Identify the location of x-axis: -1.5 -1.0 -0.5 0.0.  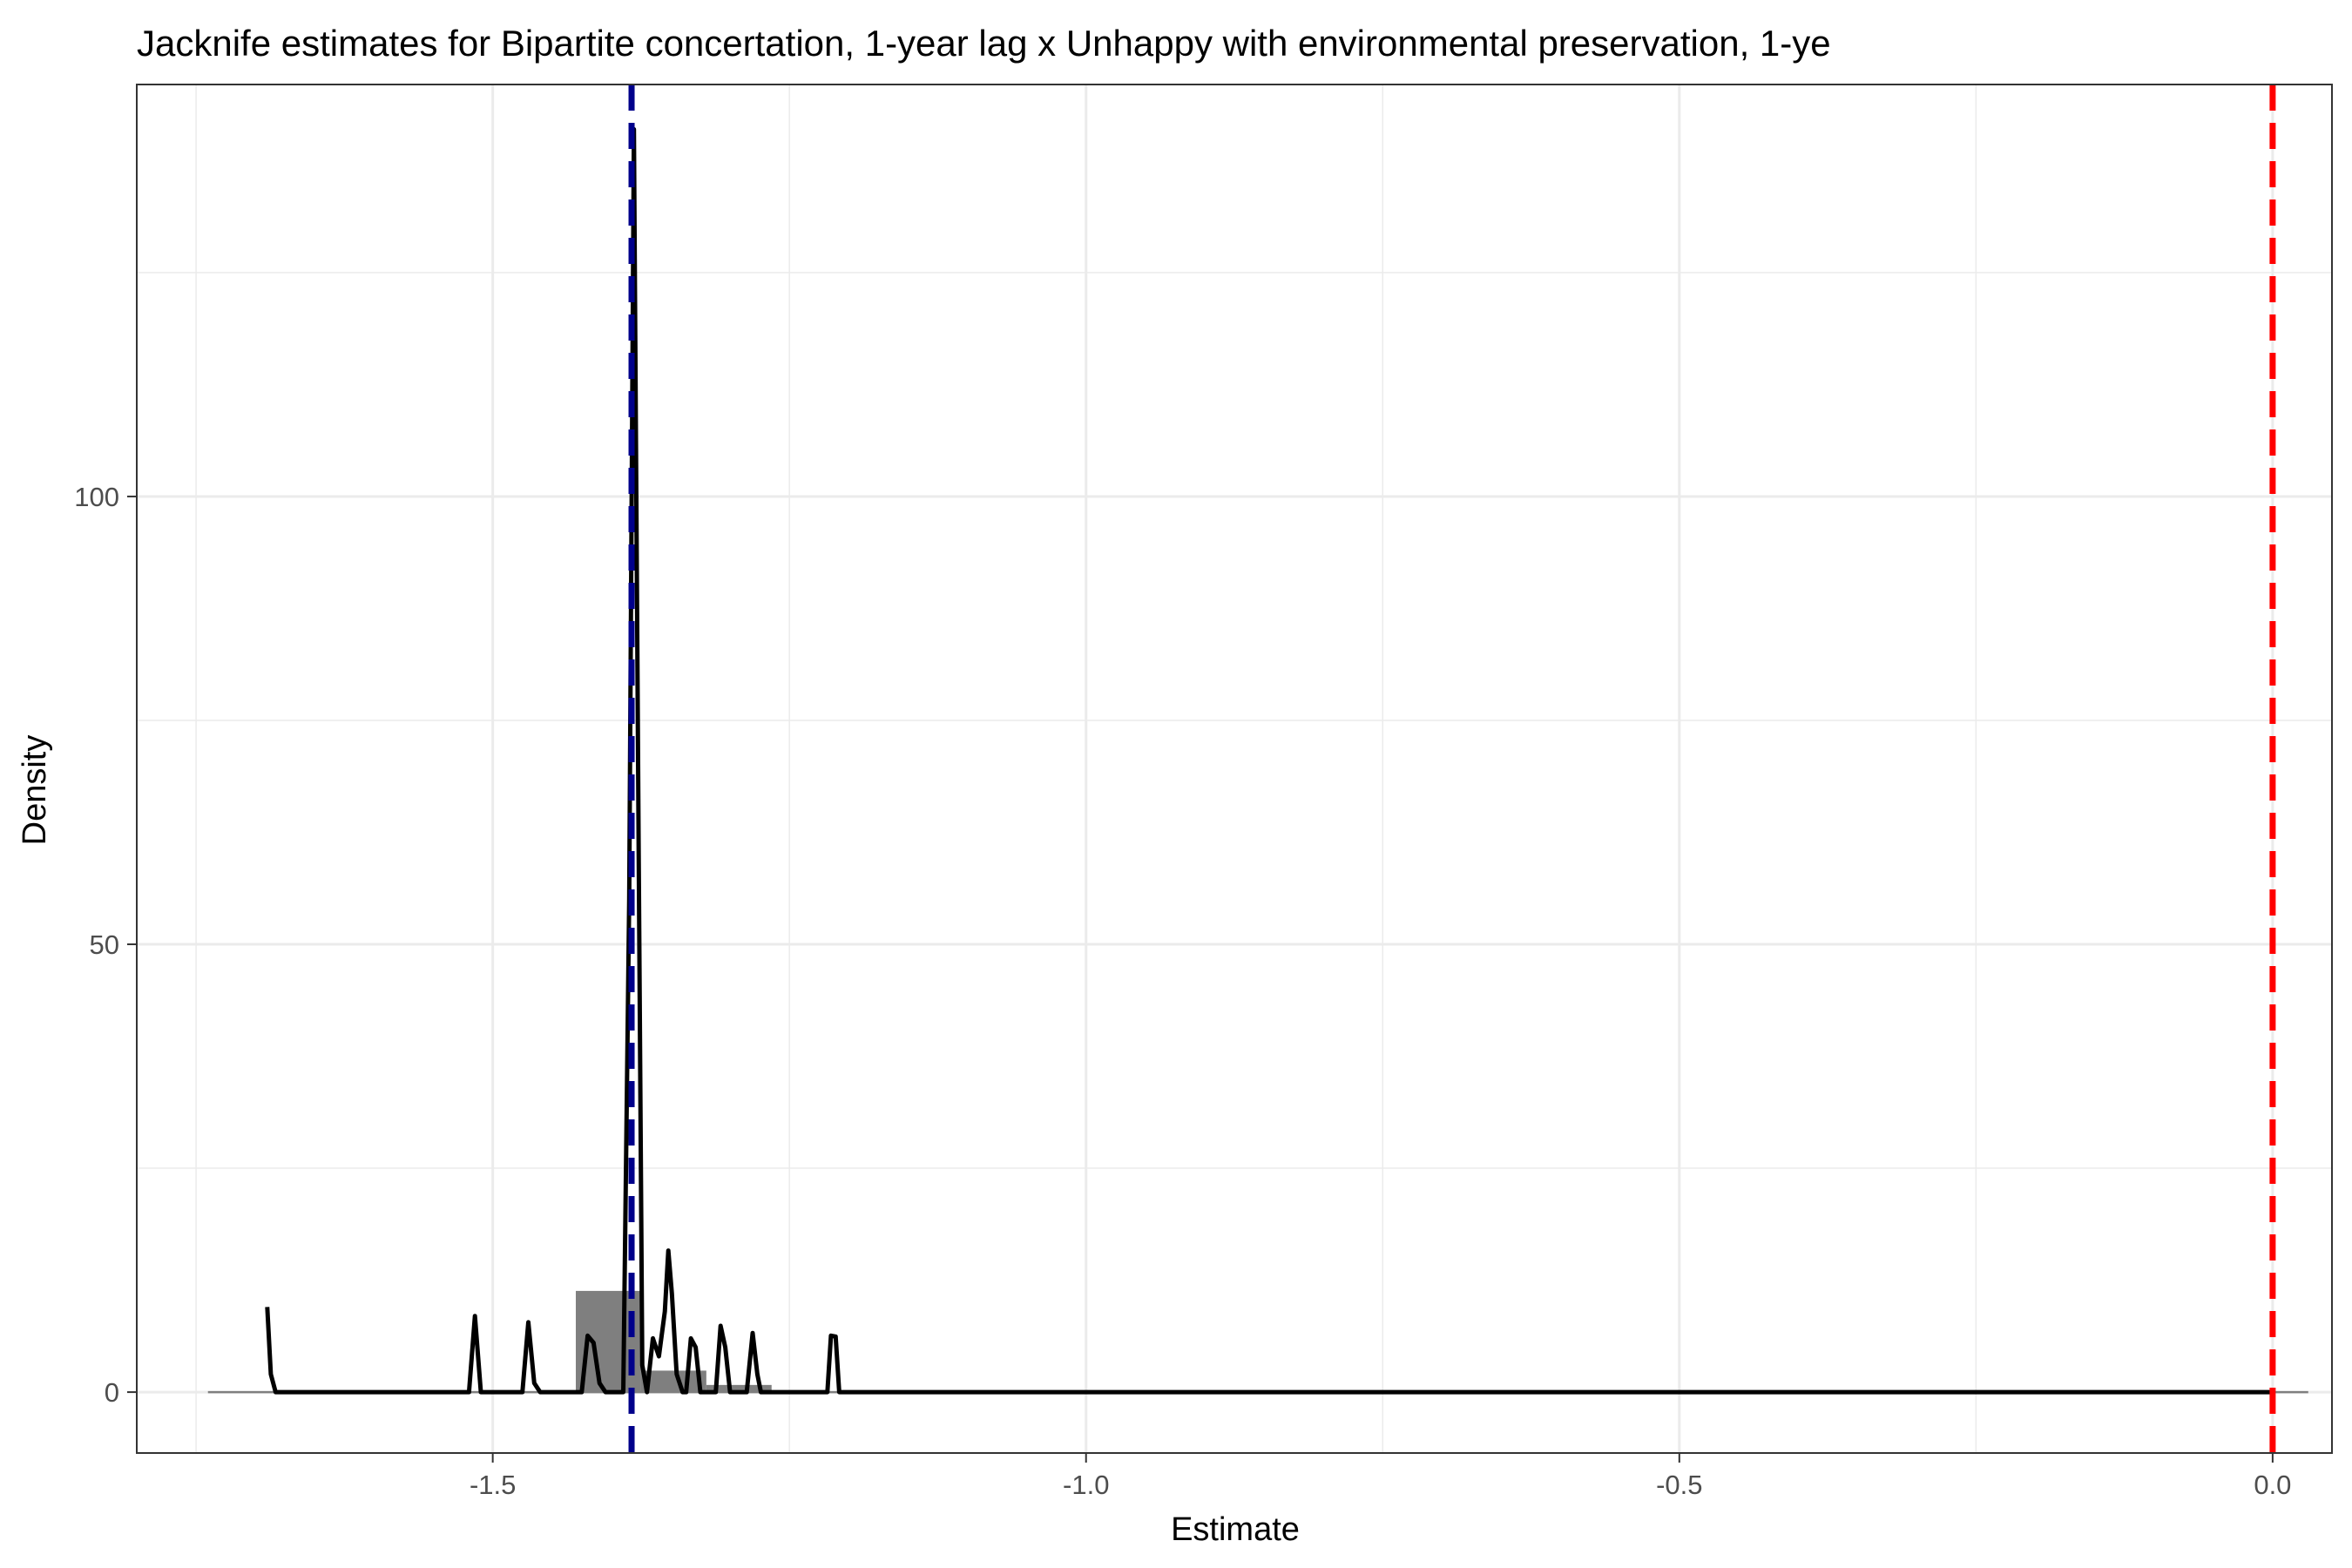
(1380, 1477).